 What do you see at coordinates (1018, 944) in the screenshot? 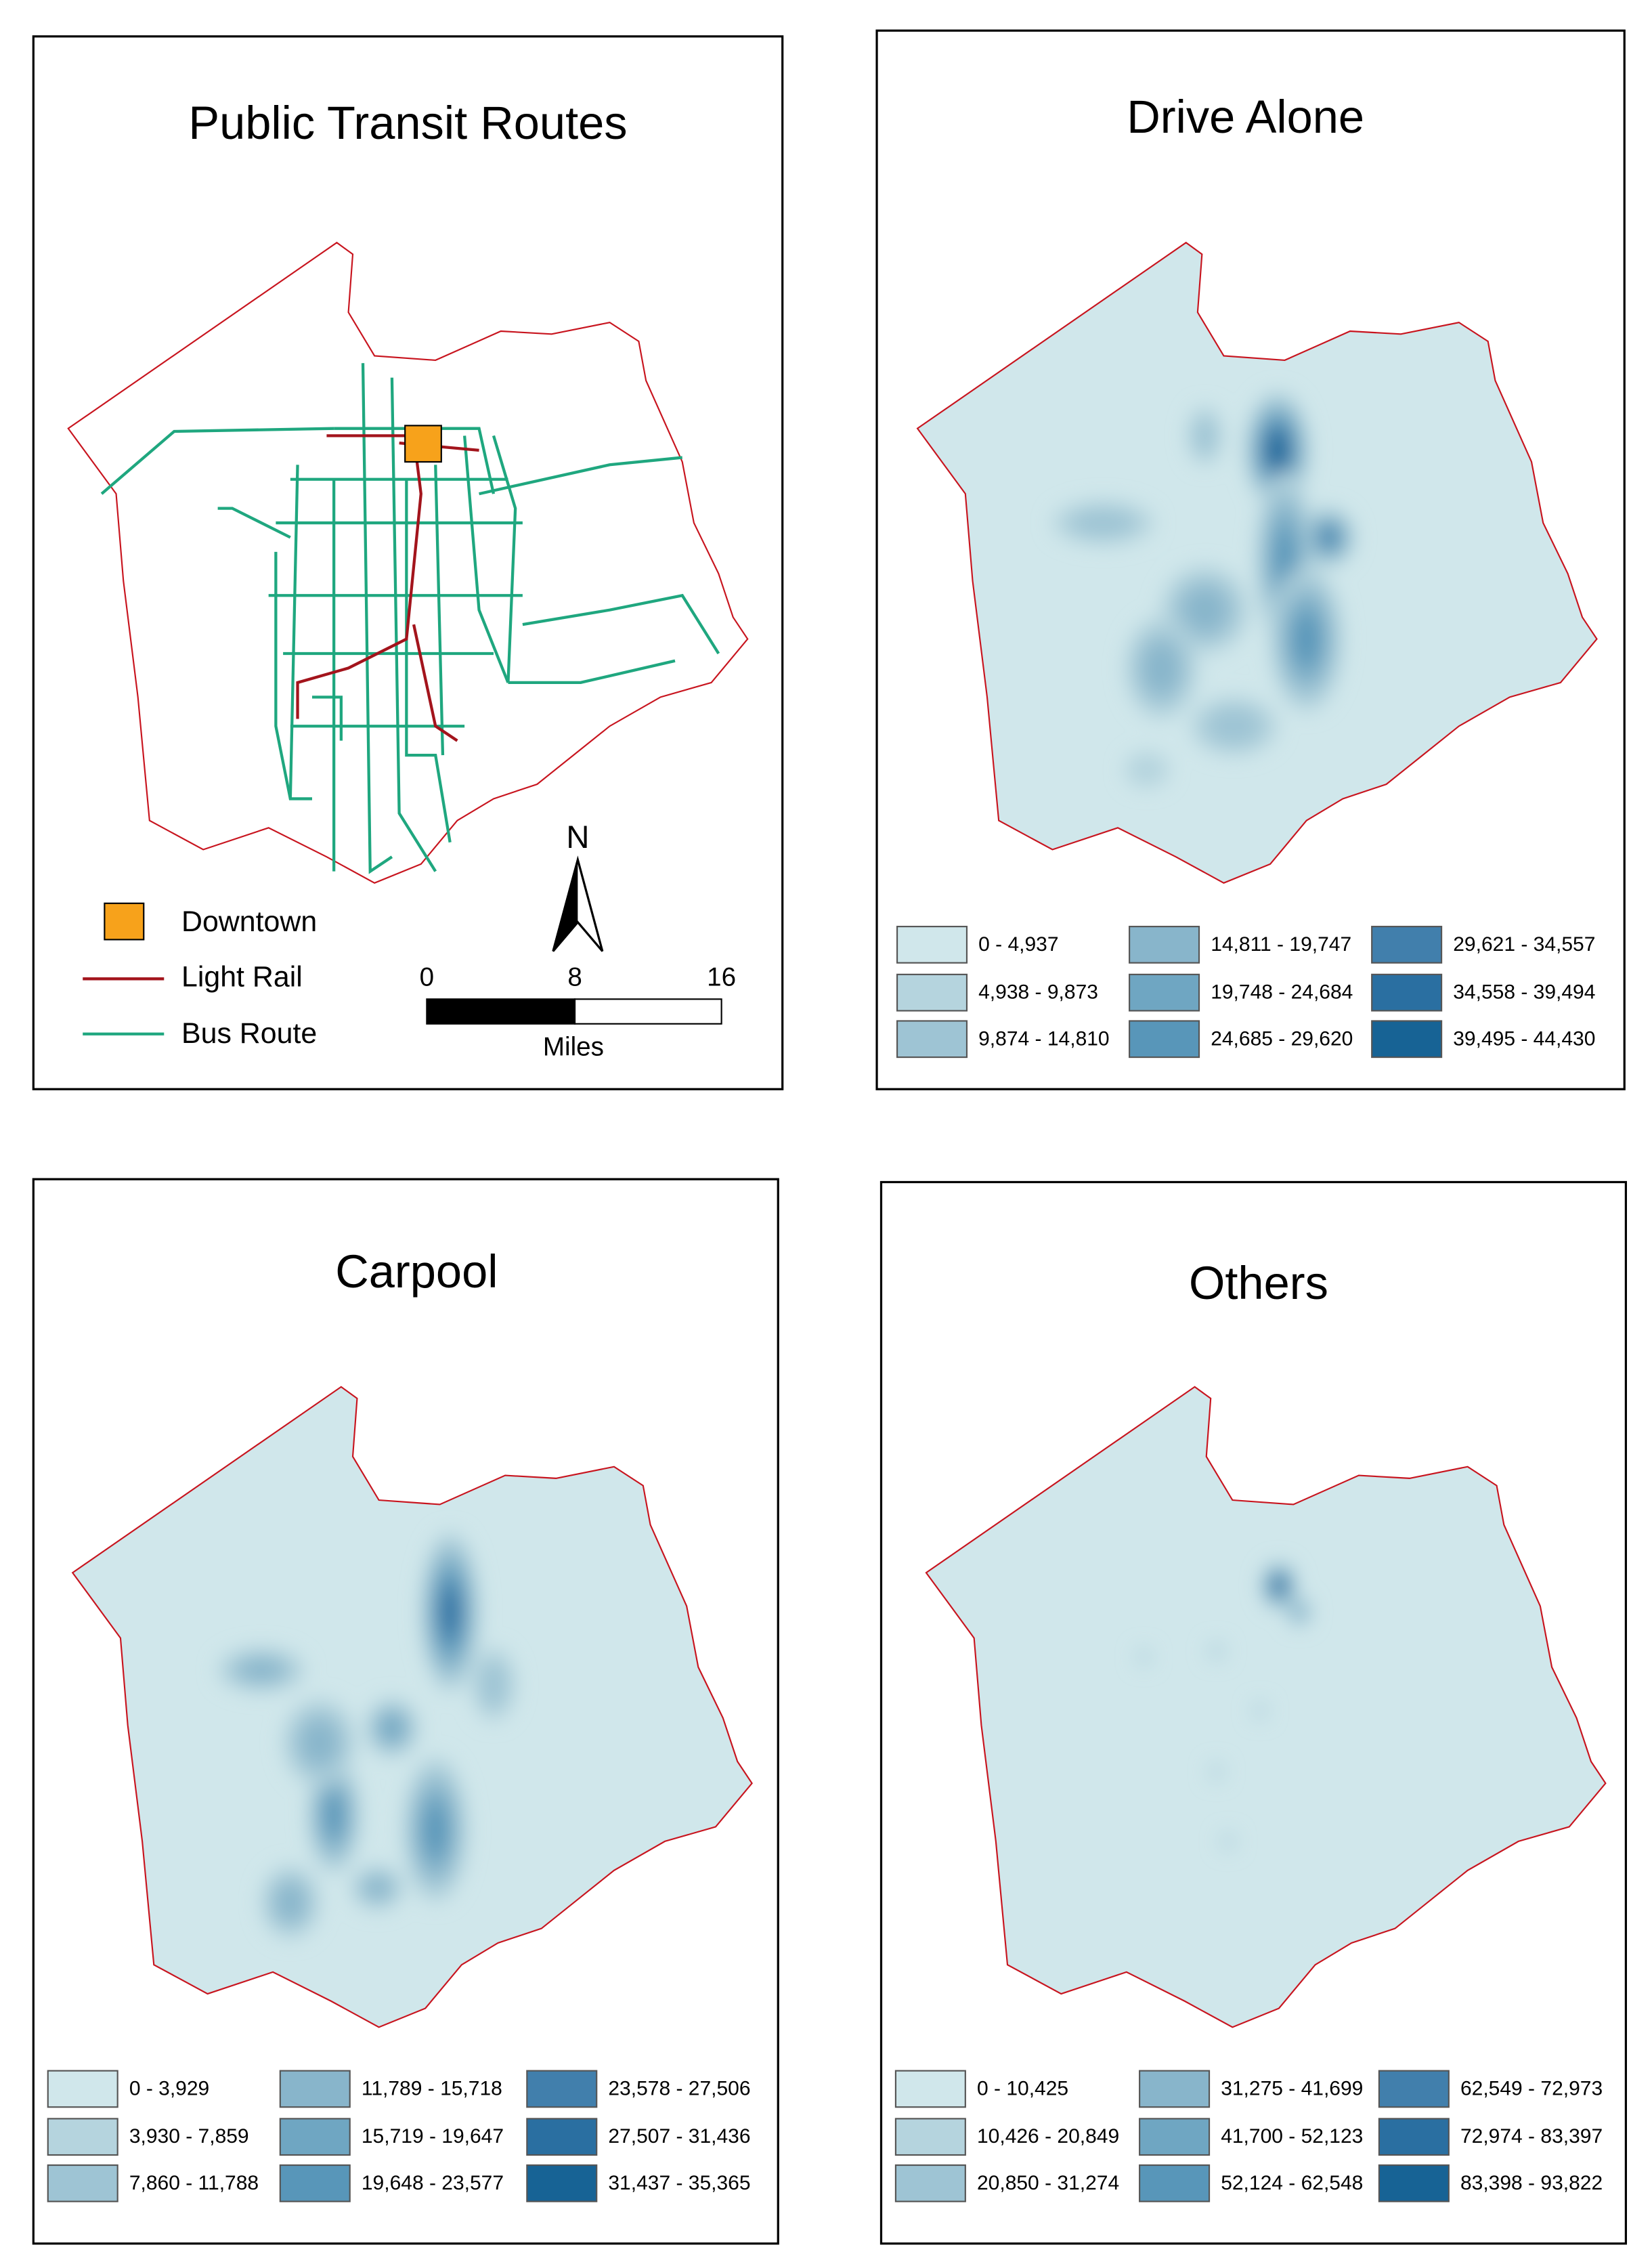
I see `legend-label: 0 - 4,937` at bounding box center [1018, 944].